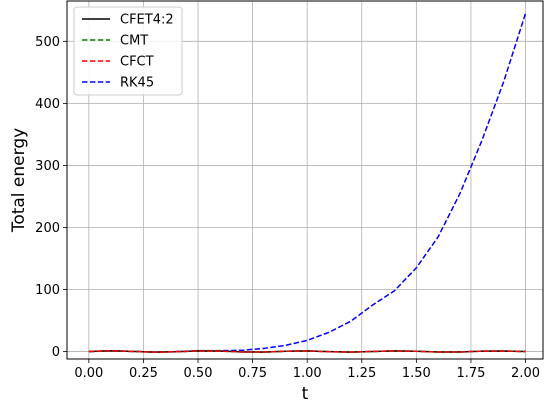  Describe the element at coordinates (47, 228) in the screenshot. I see `y-tick-label: 200` at that location.